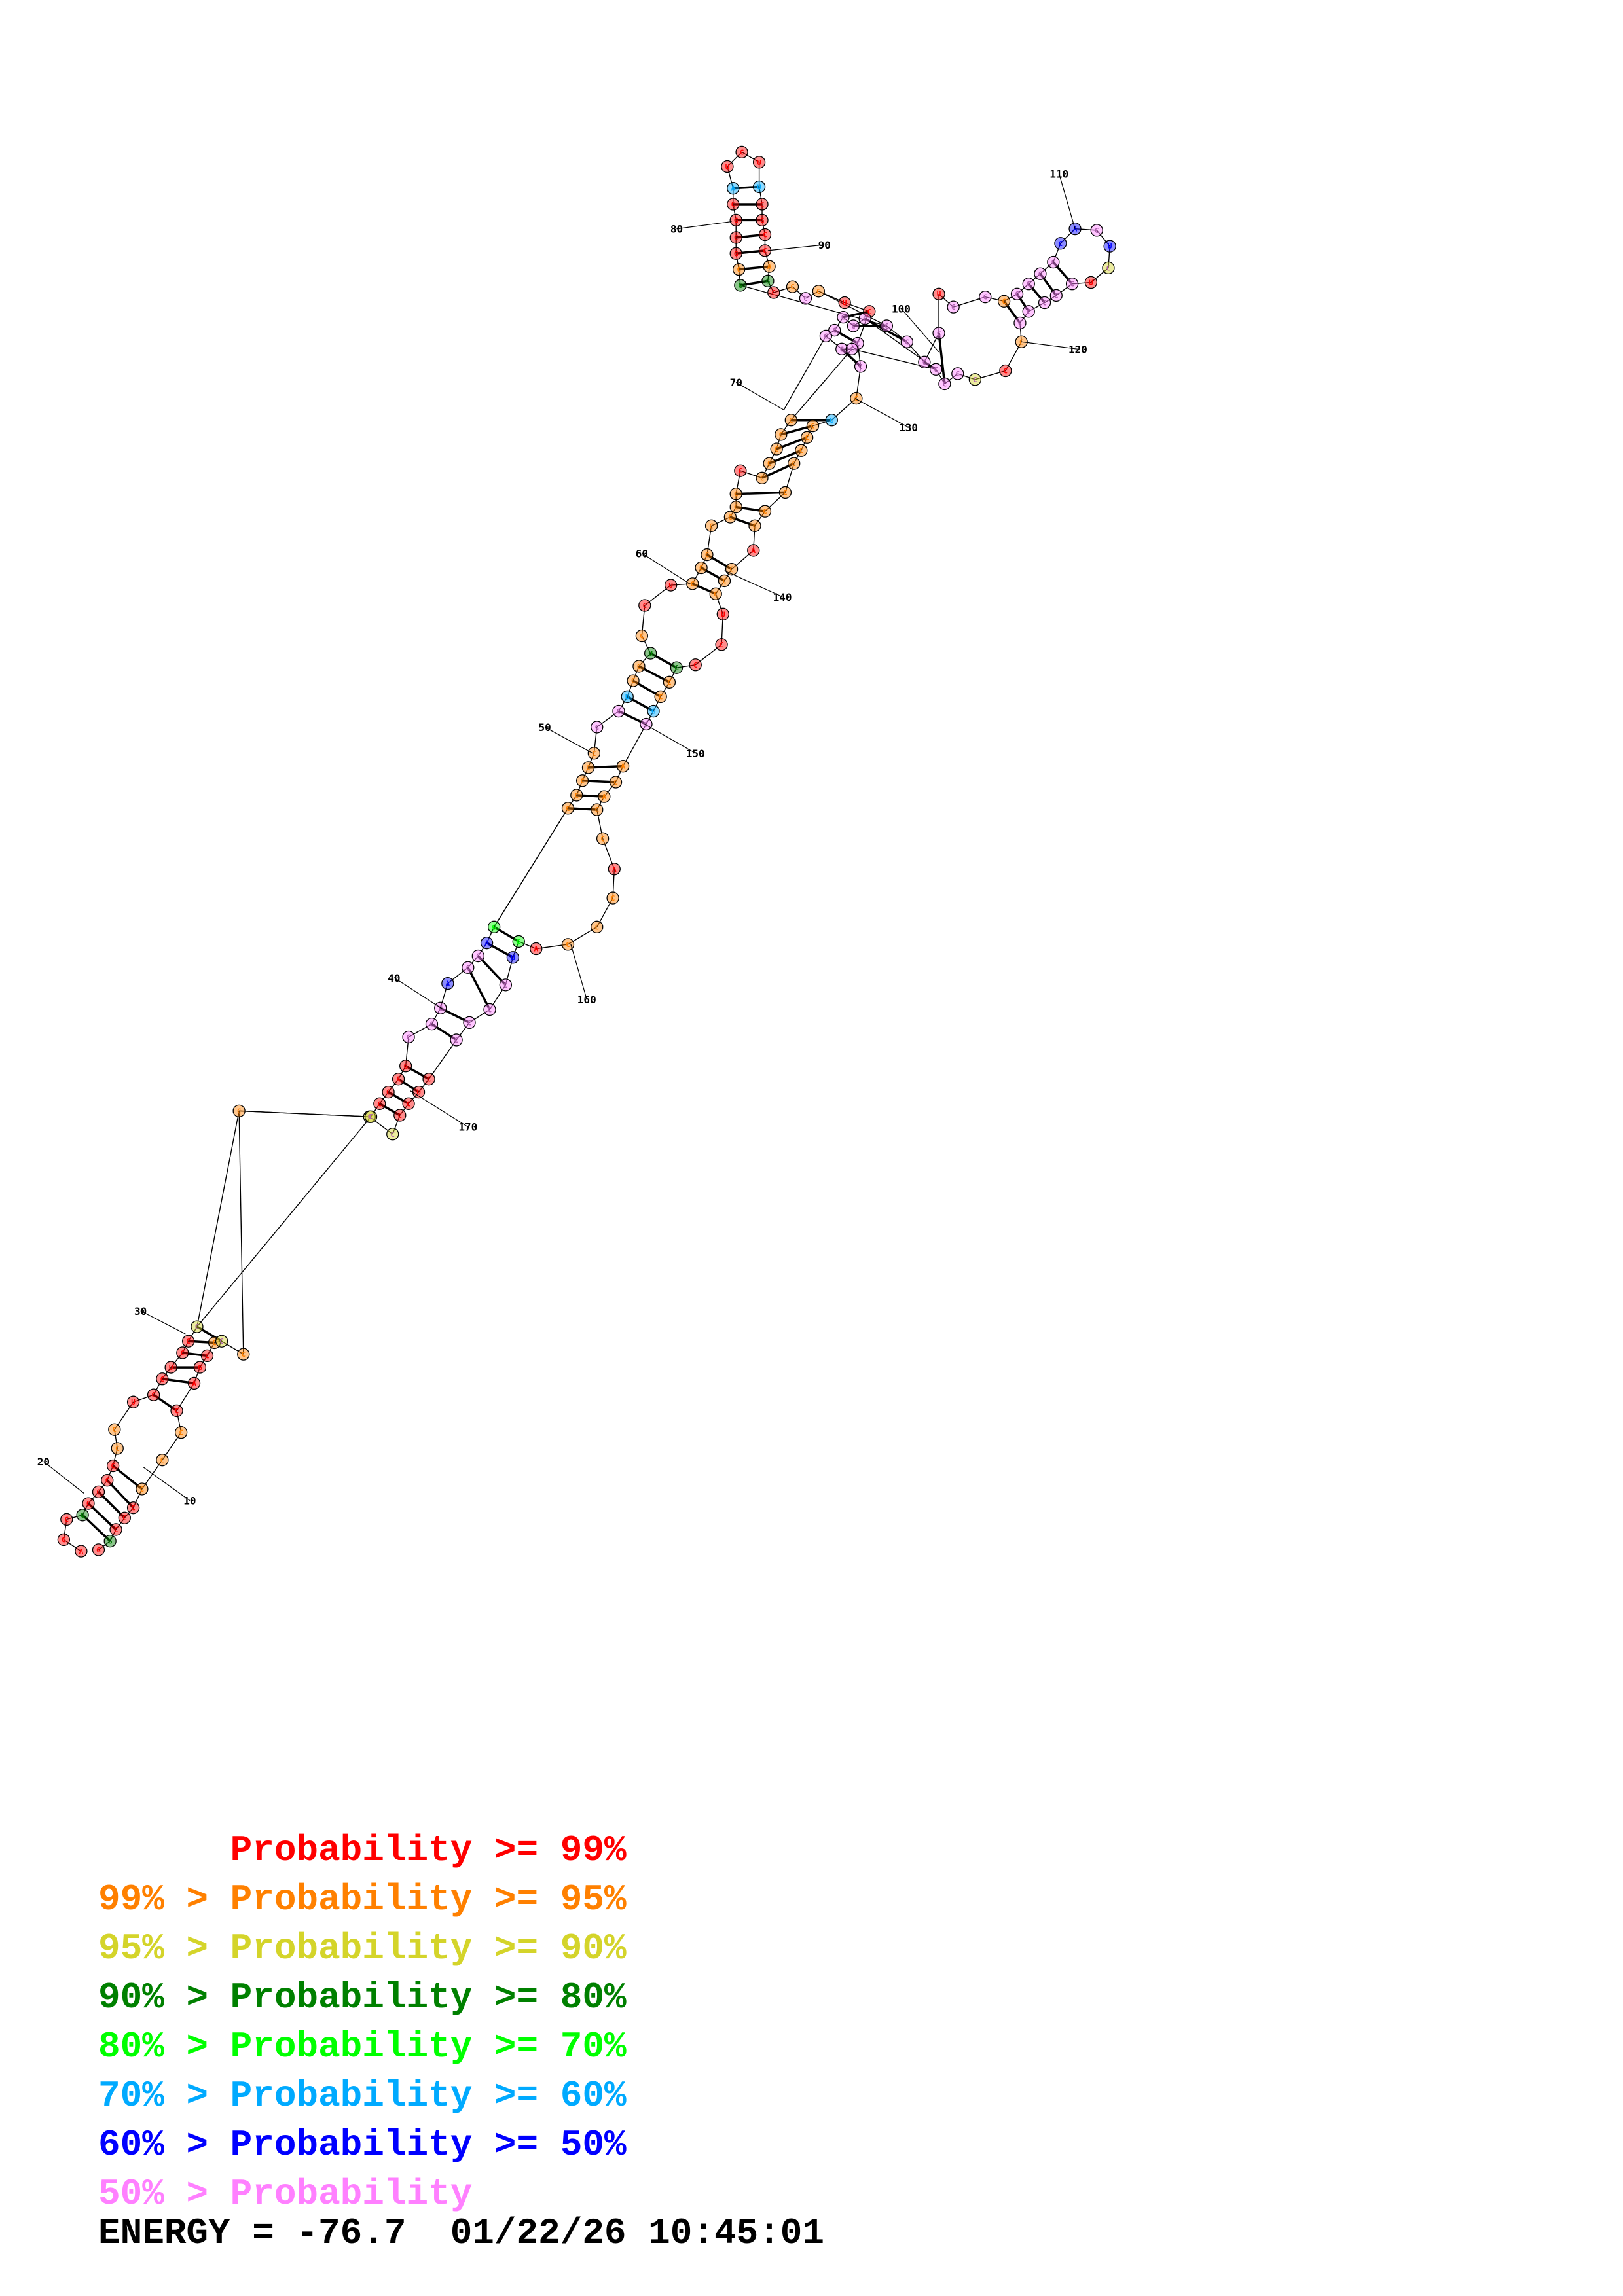 Image resolution: width=1623 pixels, height=2296 pixels. Describe the element at coordinates (536, 949) in the screenshot. I see `nucleotide: A` at that location.